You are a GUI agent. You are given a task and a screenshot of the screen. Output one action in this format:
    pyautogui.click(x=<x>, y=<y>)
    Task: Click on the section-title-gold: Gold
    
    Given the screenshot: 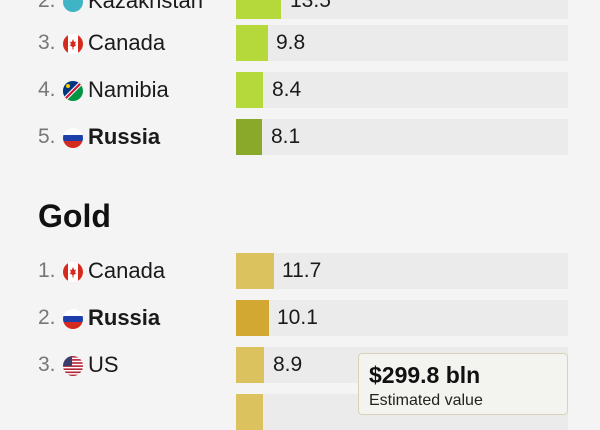 What is the action you would take?
    pyautogui.click(x=74, y=216)
    